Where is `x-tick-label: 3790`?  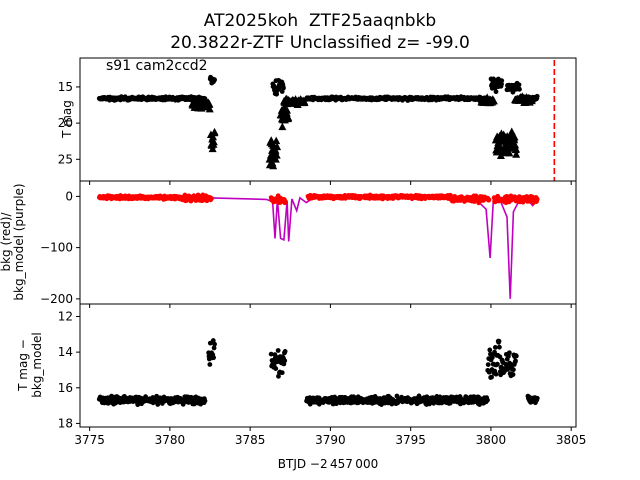
x-tick-label: 3790 is located at coordinates (330, 440).